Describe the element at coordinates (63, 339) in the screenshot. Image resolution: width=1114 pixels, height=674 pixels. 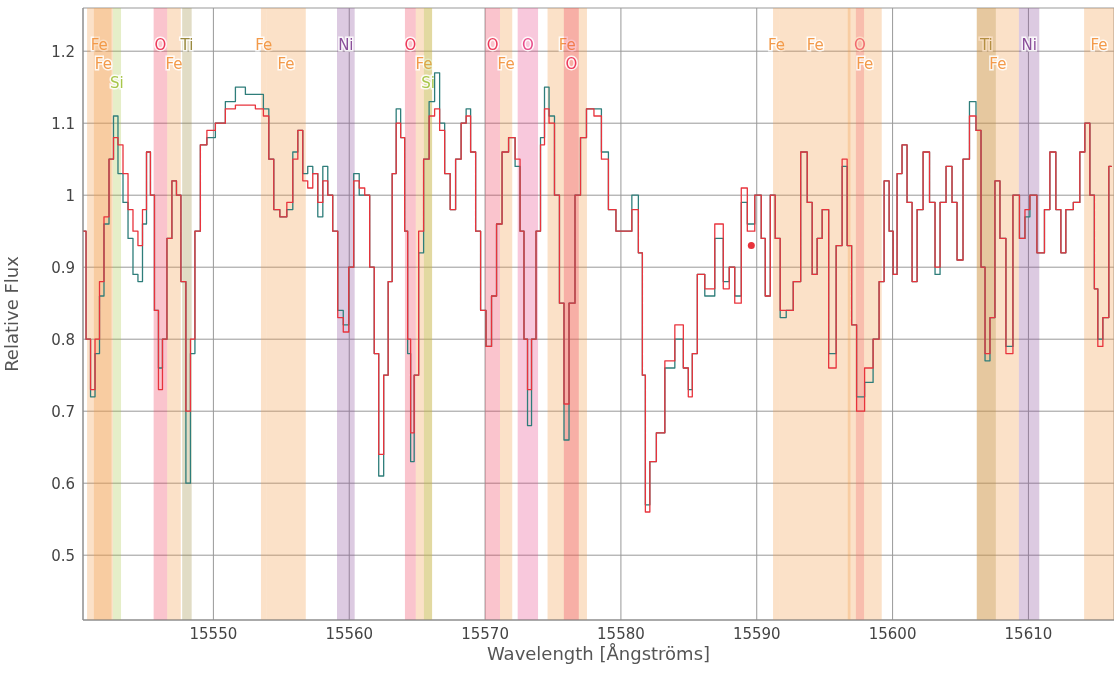
I see `y-tick-label: 0.8` at that location.